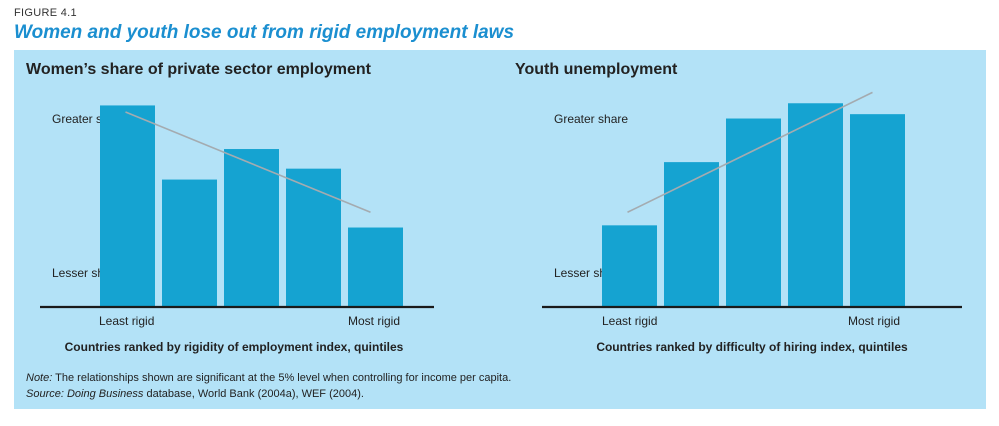 The image size is (999, 426). Describe the element at coordinates (815, 204) in the screenshot. I see `bar-youth-q4` at that location.